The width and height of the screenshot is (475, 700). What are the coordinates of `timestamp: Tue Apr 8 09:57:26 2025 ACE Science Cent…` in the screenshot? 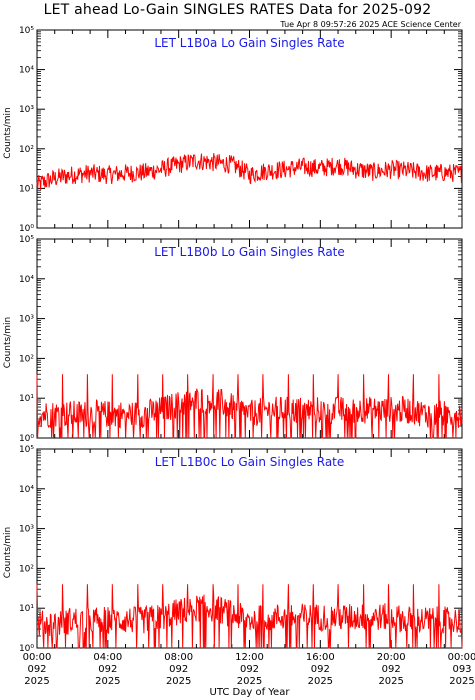 It's located at (370, 24).